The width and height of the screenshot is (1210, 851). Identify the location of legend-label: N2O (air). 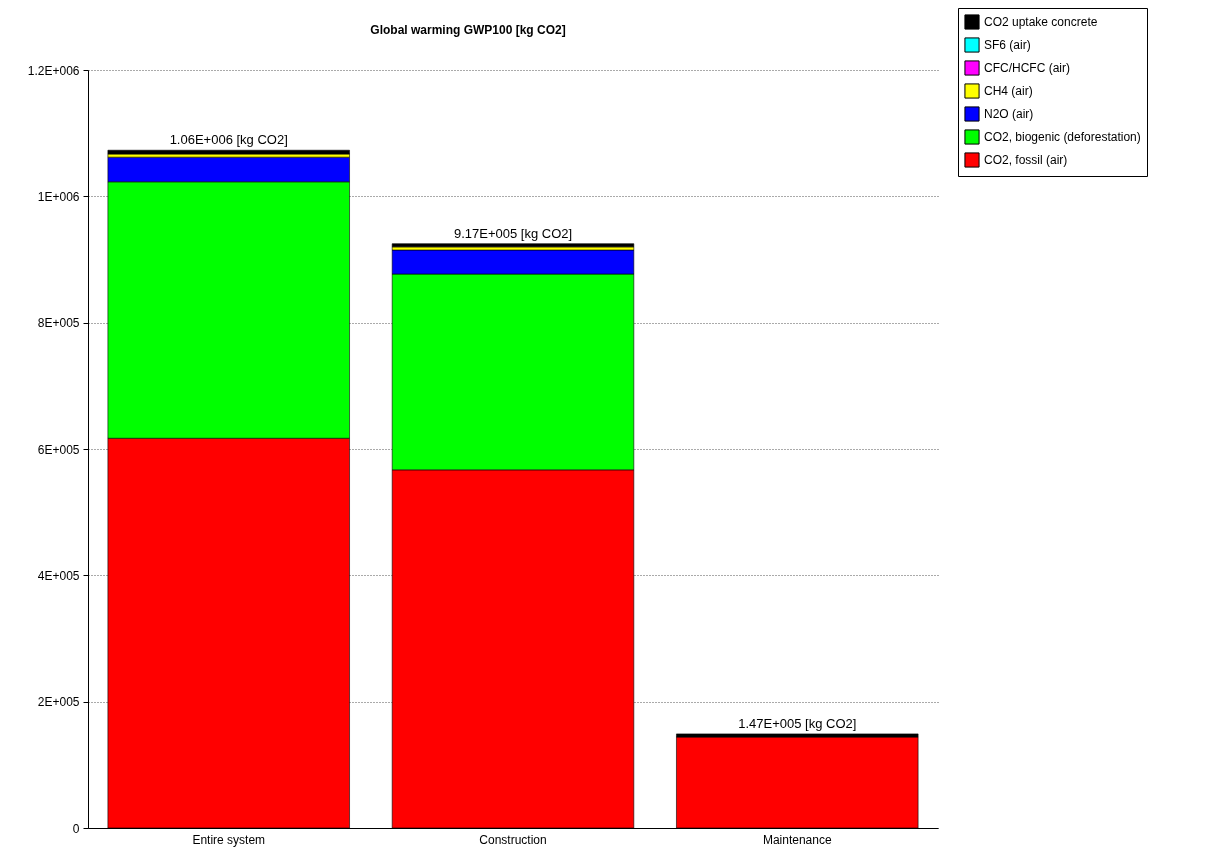
(1009, 114).